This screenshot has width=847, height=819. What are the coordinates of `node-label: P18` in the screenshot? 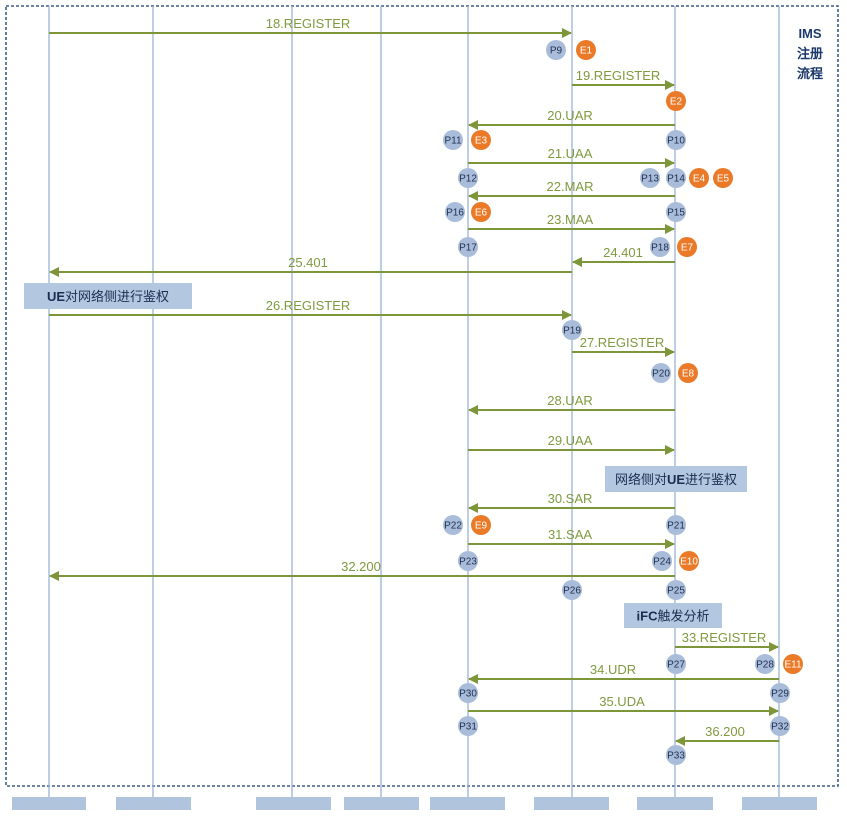 It's located at (660, 248).